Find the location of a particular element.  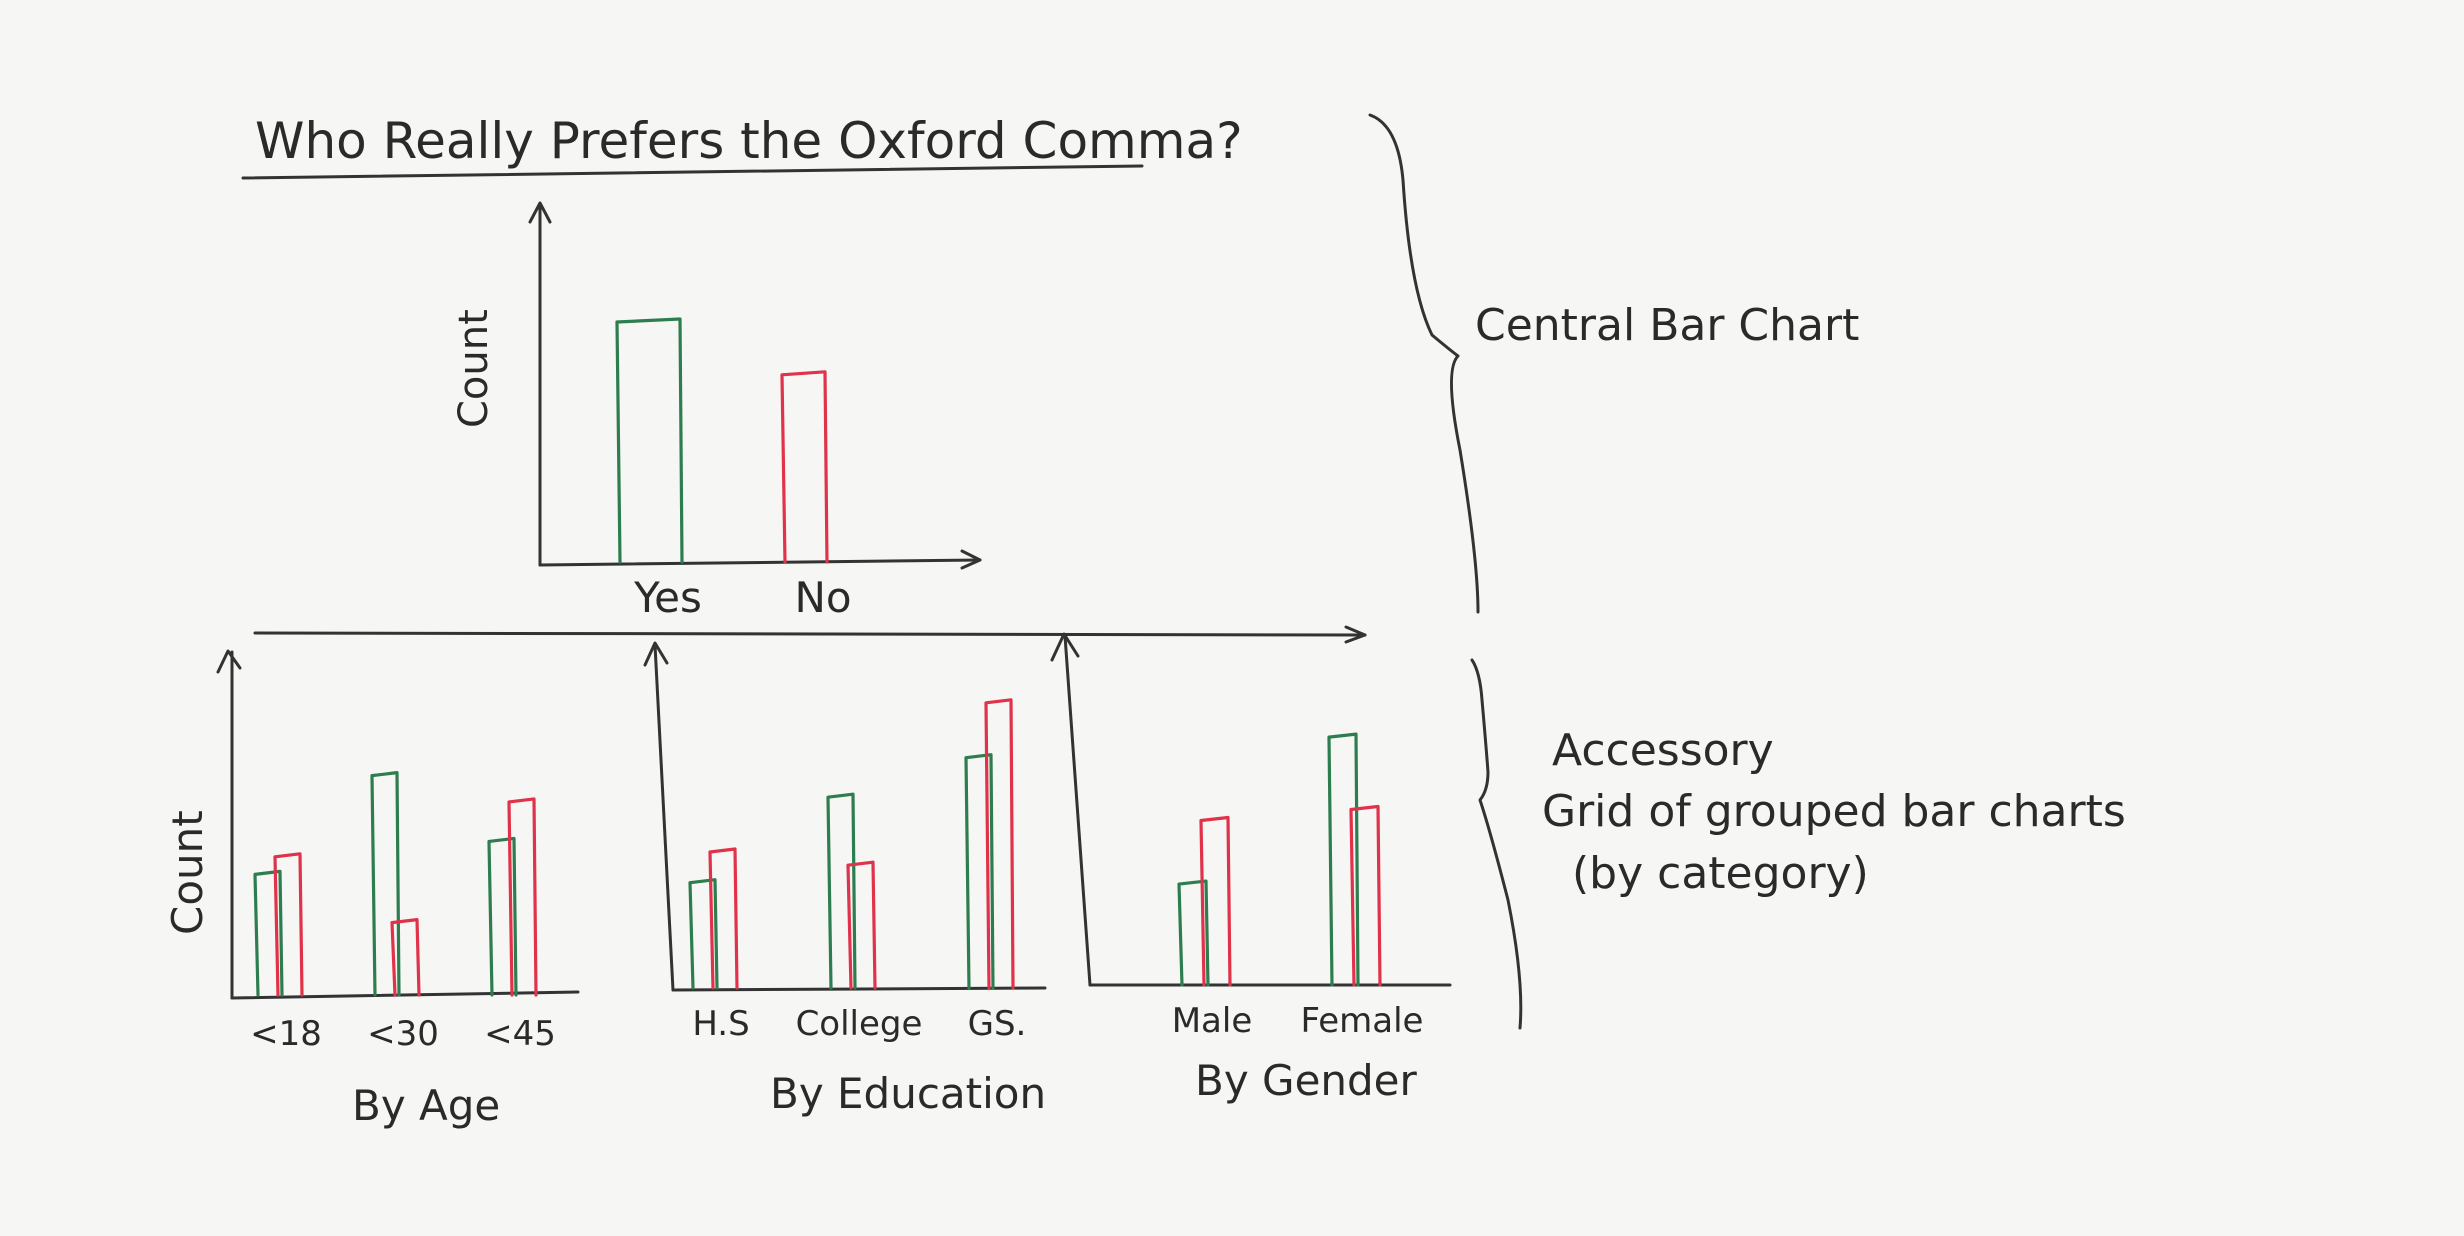

gender-y-arrow is located at coordinates (1065, 647).